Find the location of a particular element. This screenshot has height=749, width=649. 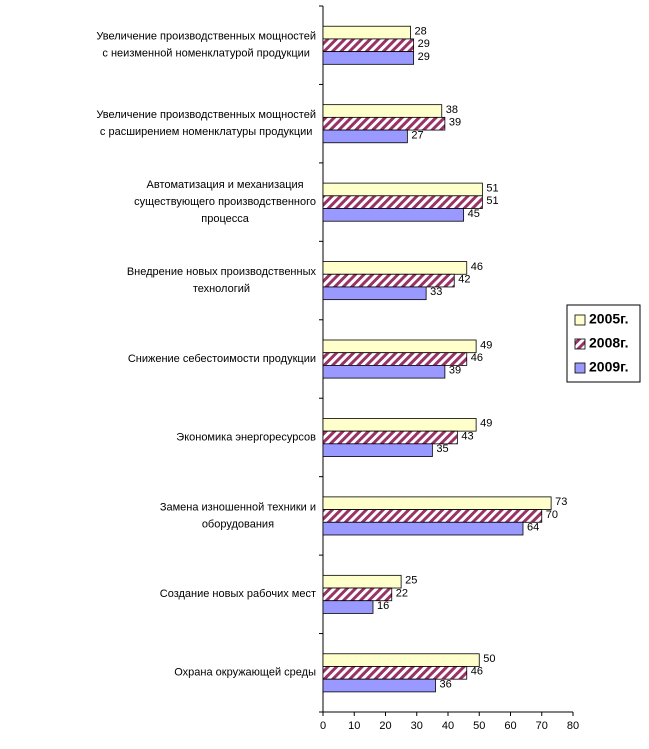

legend-label: 2009г. is located at coordinates (608, 367).